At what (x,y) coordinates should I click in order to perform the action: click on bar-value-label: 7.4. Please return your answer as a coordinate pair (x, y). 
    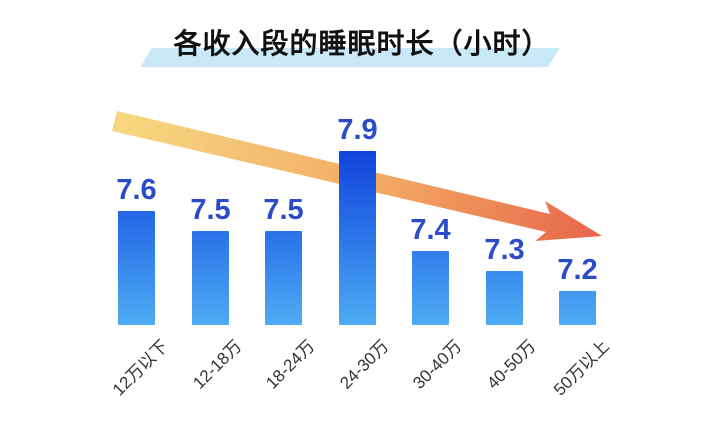
    Looking at the image, I should click on (430, 230).